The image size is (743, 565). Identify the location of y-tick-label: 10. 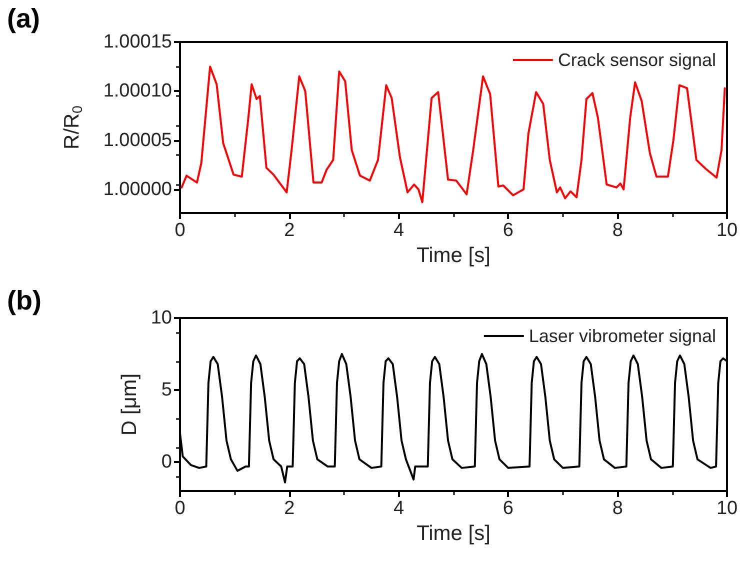
(161, 318).